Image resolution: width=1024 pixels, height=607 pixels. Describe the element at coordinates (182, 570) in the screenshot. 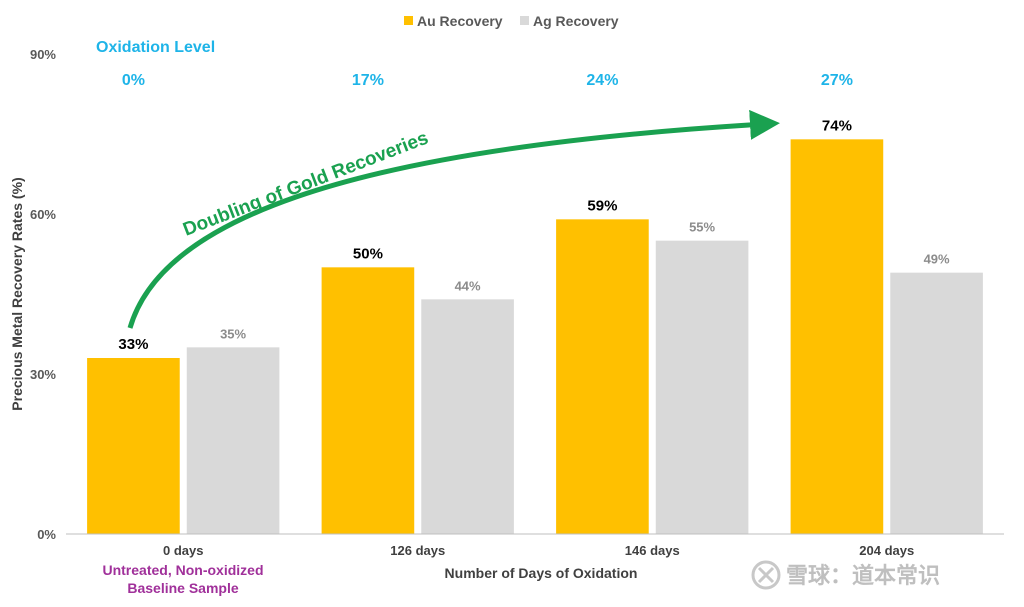

I see `baseline-note-line-1: Untreated, Non-oxidized` at that location.